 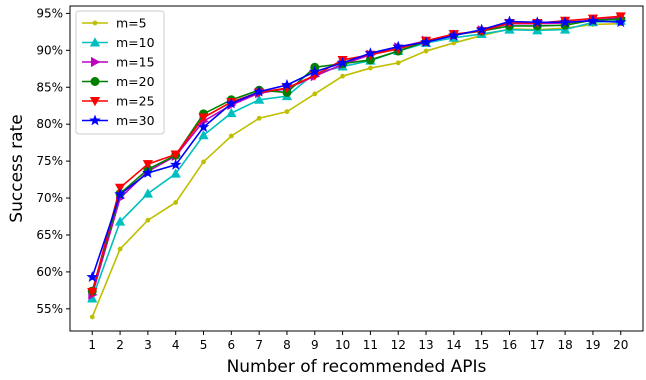 I want to click on legend-label: m=25, so click(x=135, y=101).